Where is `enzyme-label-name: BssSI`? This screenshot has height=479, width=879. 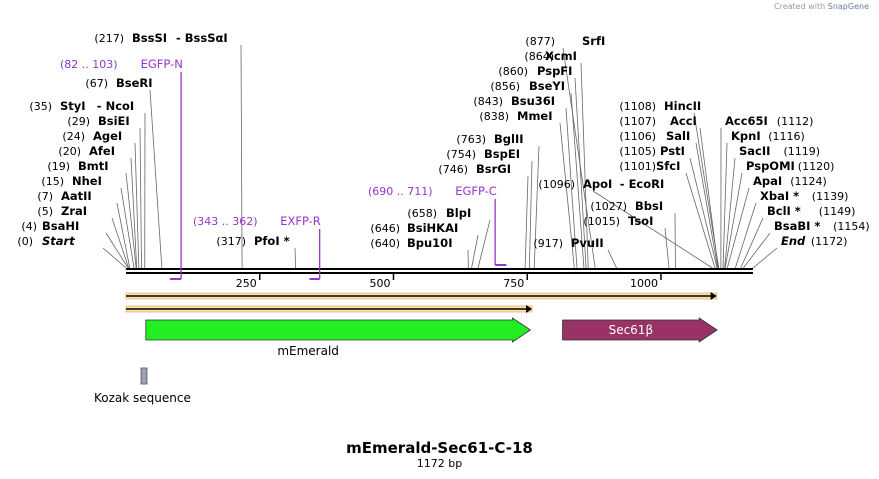 enzyme-label-name: BssSI is located at coordinates (149, 38).